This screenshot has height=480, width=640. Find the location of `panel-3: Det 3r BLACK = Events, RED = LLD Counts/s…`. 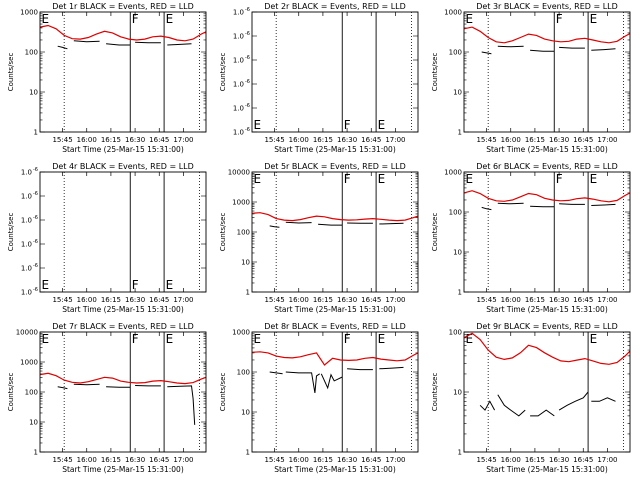

panel-3: Det 3r BLACK = Events, RED = LLD Counts/s… is located at coordinates (531, 78).